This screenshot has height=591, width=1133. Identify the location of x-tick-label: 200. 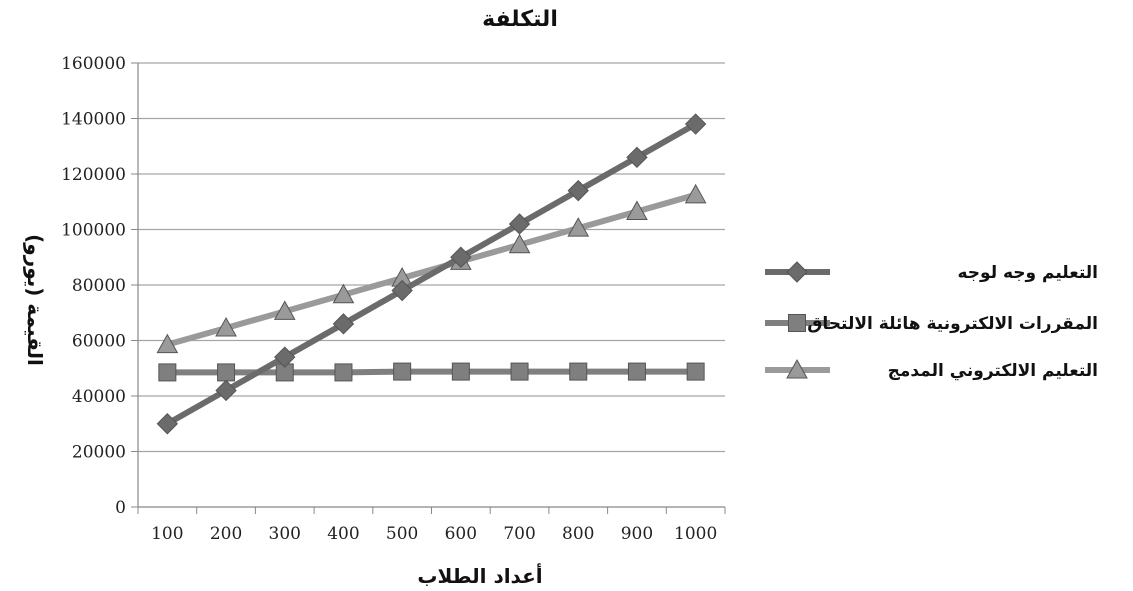
(226, 534).